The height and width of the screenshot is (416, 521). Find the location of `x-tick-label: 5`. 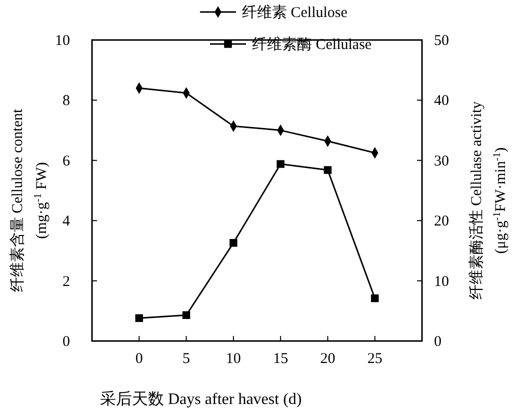

x-tick-label: 5 is located at coordinates (186, 359).